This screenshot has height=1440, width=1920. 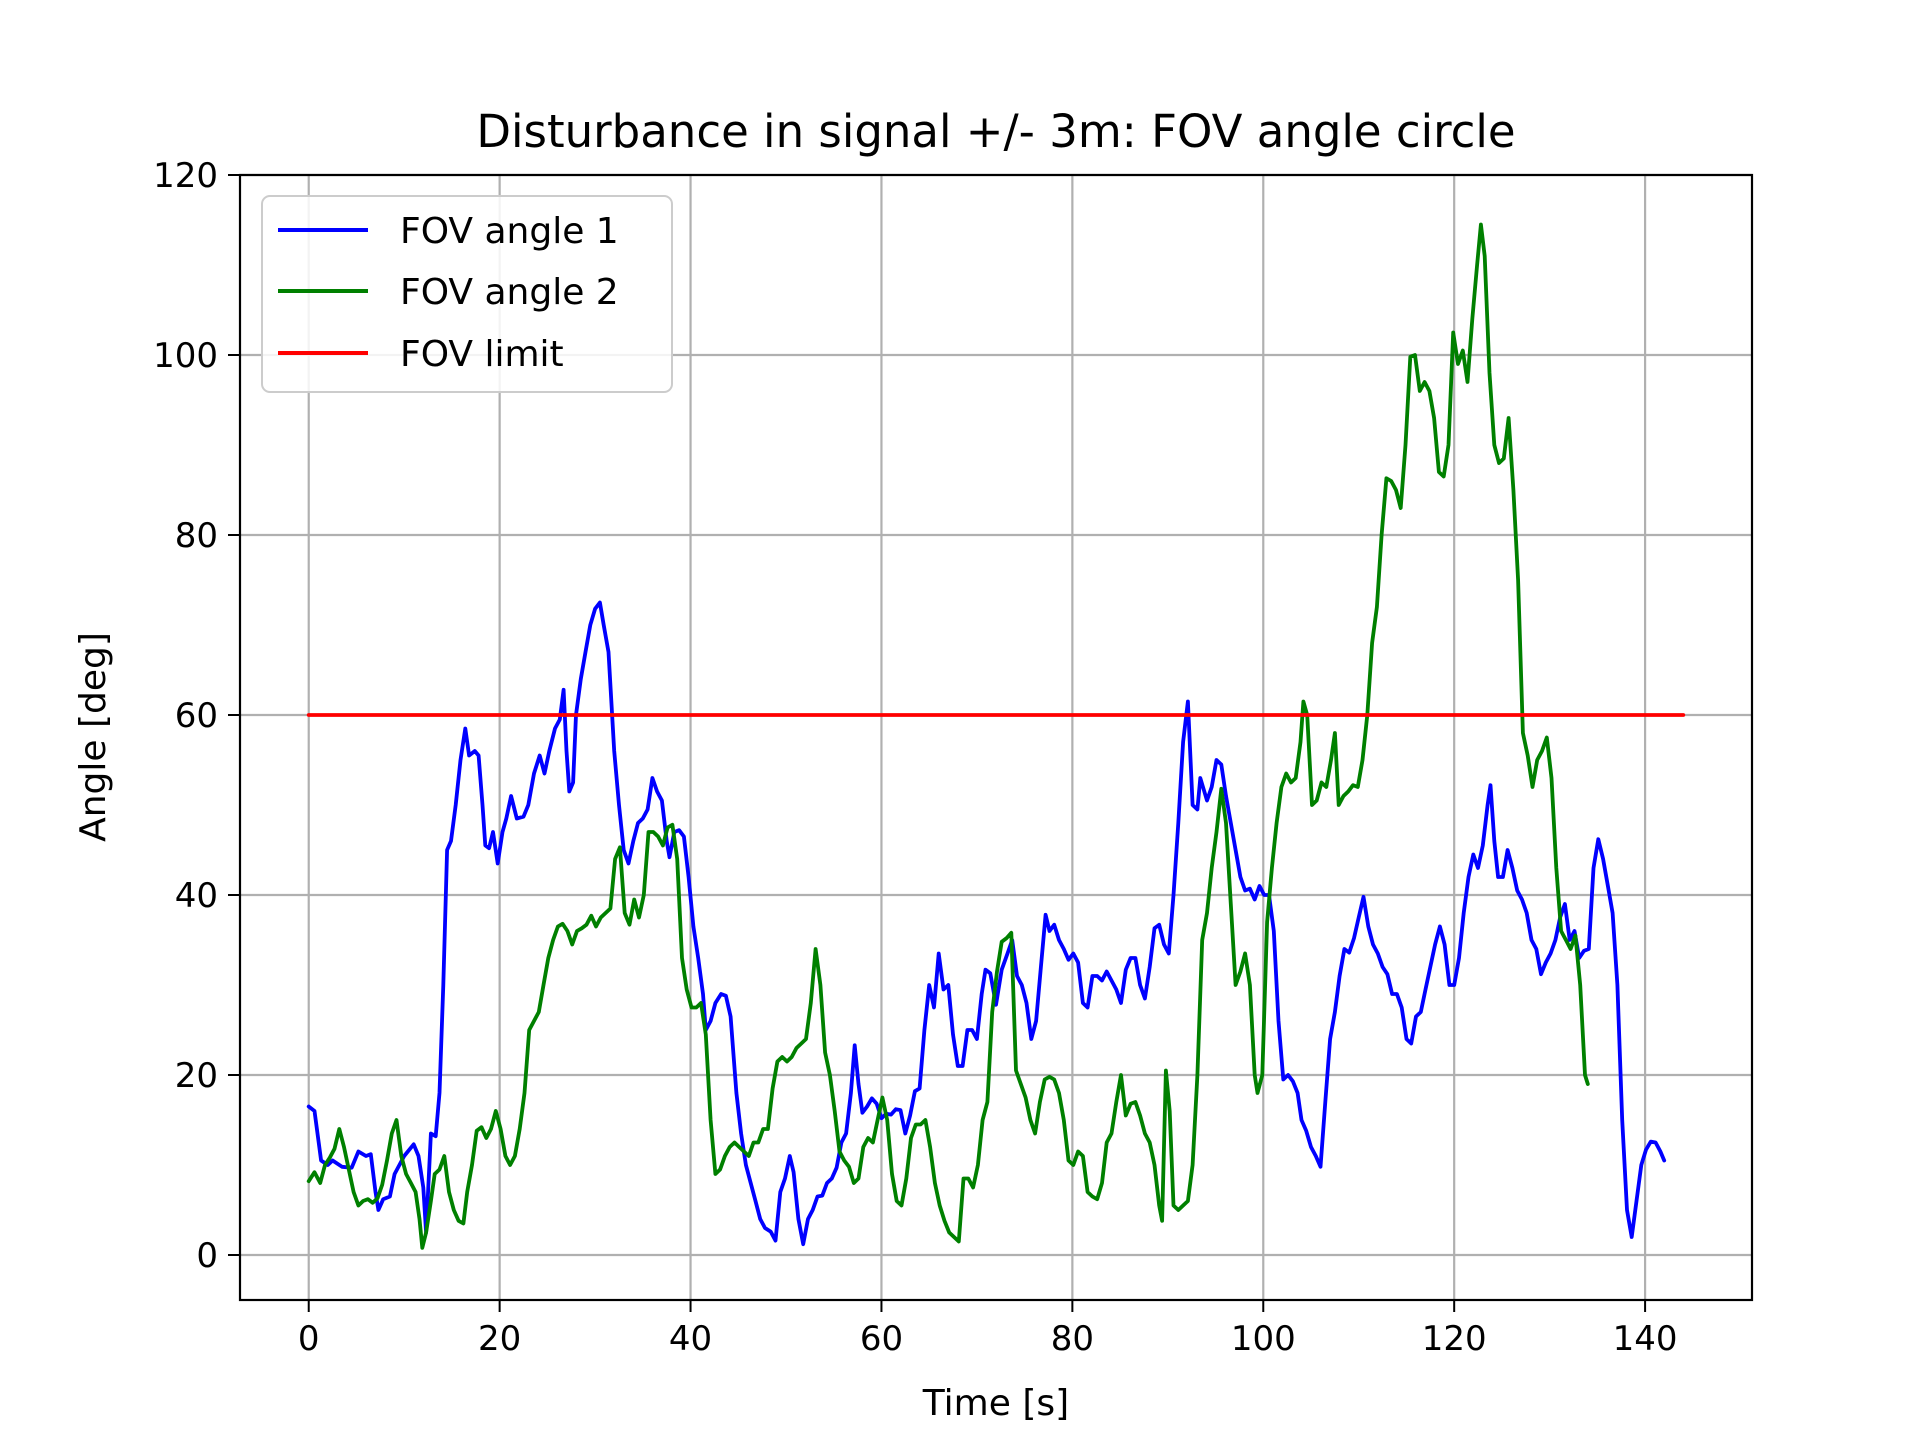 I want to click on x-axis-label: Time [s], so click(x=995, y=1403).